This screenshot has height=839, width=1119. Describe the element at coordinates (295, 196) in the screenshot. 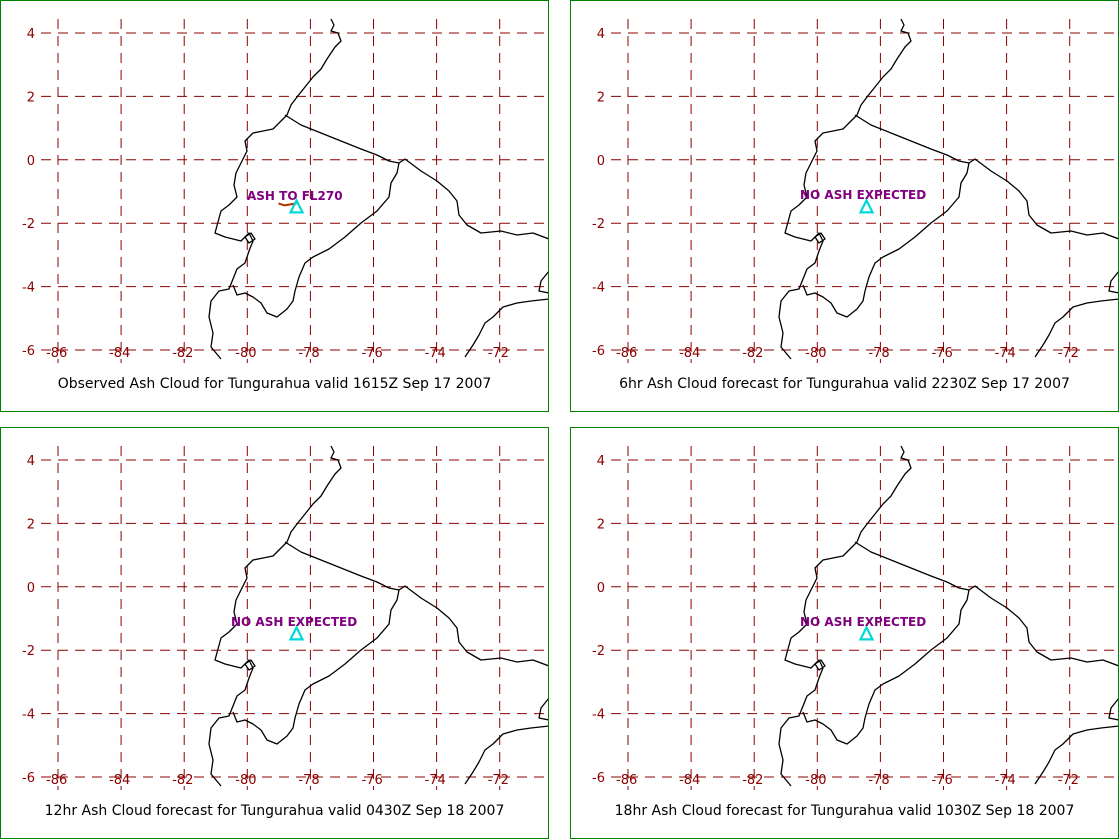

I see `ash-label: ASH TO FL270` at that location.